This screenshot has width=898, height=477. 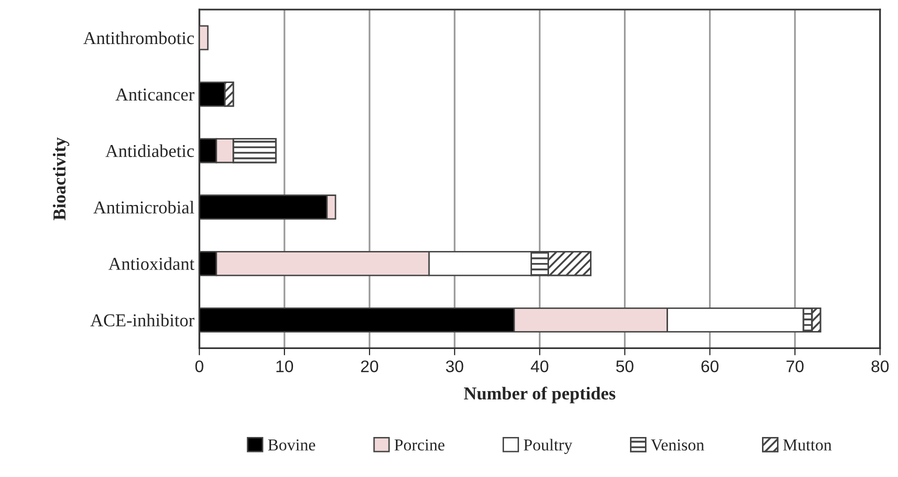 What do you see at coordinates (142, 320) in the screenshot?
I see `y-tick-label: ACE-inhibitor` at bounding box center [142, 320].